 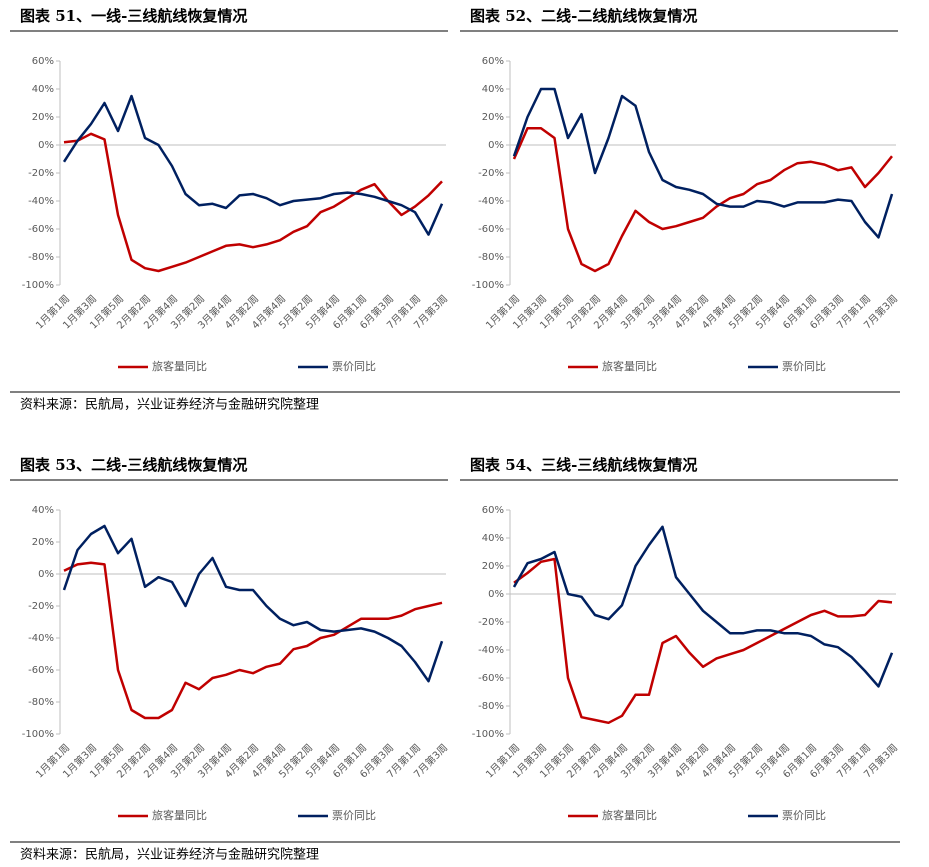 What do you see at coordinates (133, 16) in the screenshot?
I see `chart-title: 图表 51、一线-三线航线恢复情况` at bounding box center [133, 16].